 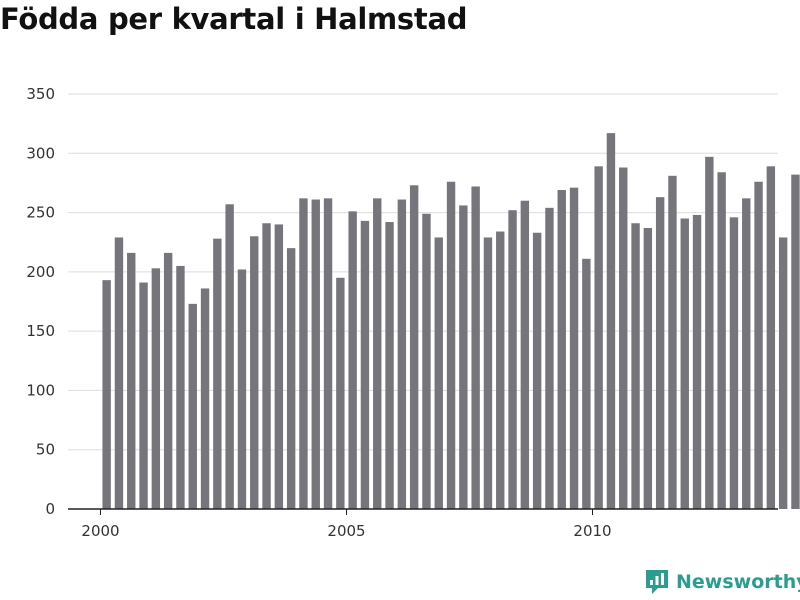 I want to click on x-tick-label: 2010, so click(x=592, y=531).